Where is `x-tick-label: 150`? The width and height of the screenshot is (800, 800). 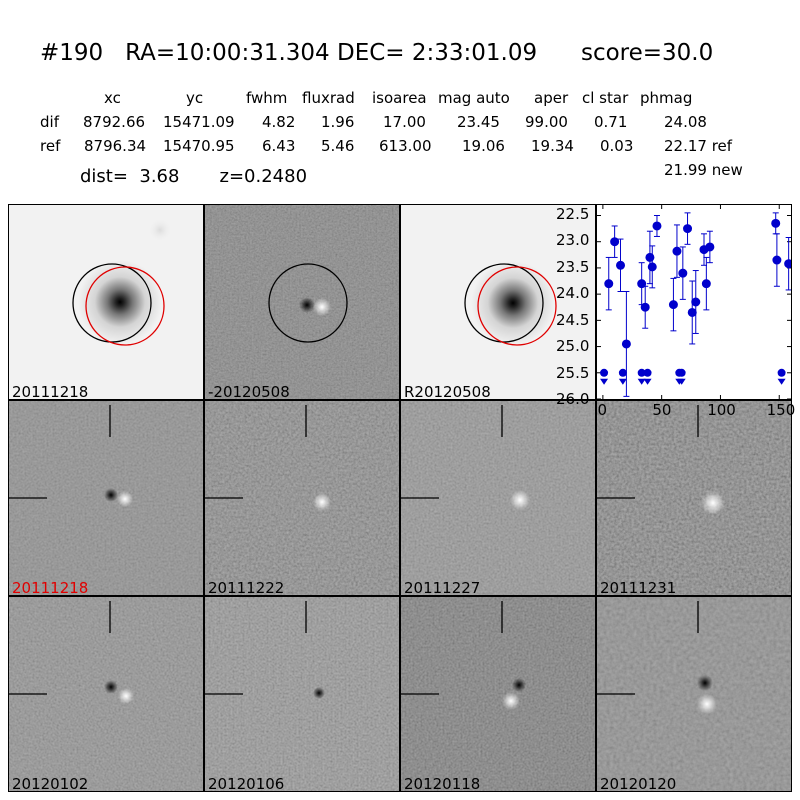 x-tick-label: 150 is located at coordinates (781, 410).